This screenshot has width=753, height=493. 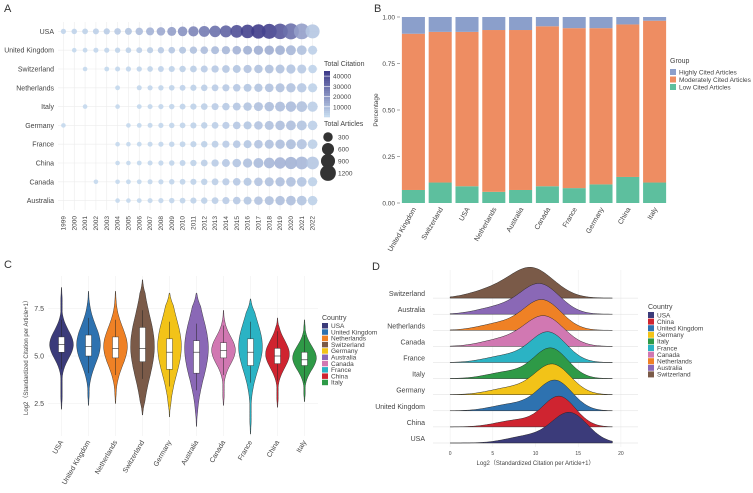 I want to click on legend-label: France, so click(x=667, y=348).